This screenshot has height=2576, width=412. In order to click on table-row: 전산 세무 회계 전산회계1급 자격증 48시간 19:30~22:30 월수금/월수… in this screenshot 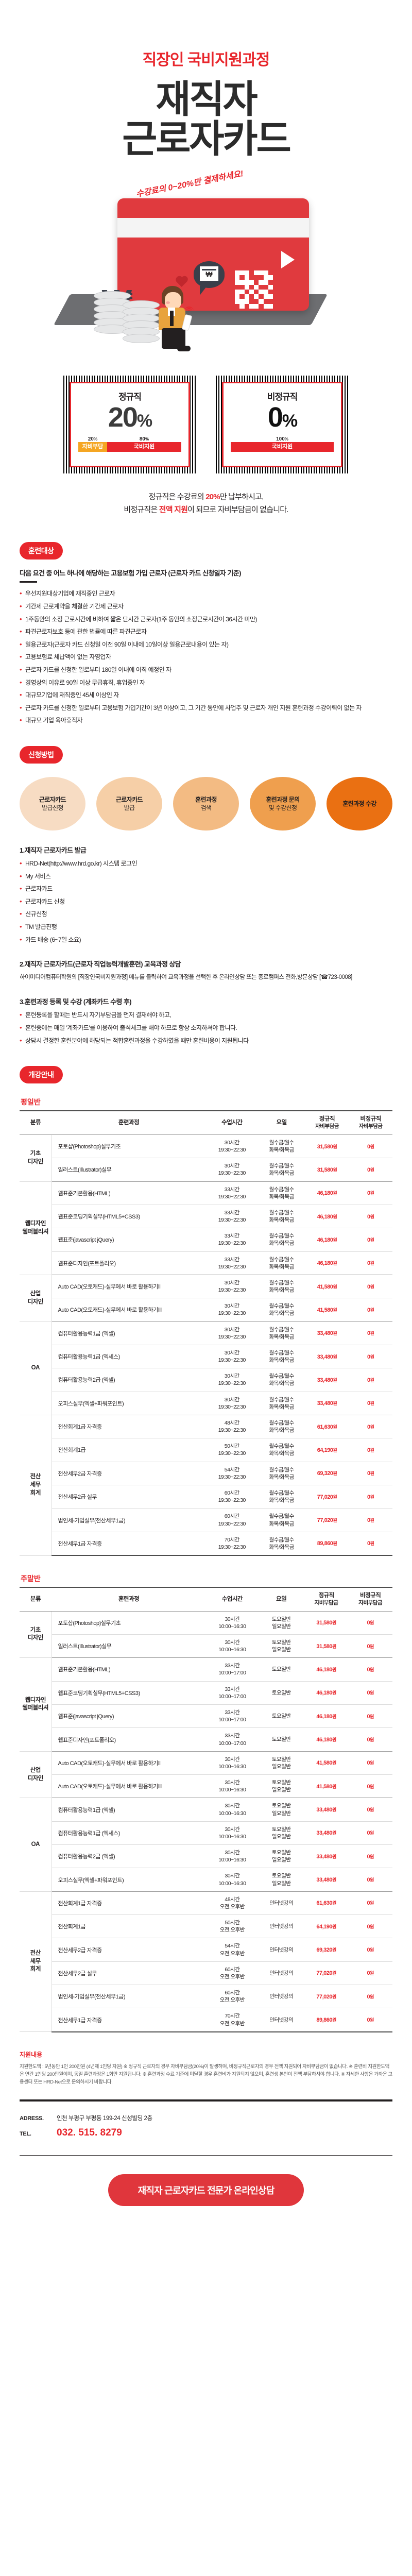, I will do `click(206, 1485)`.